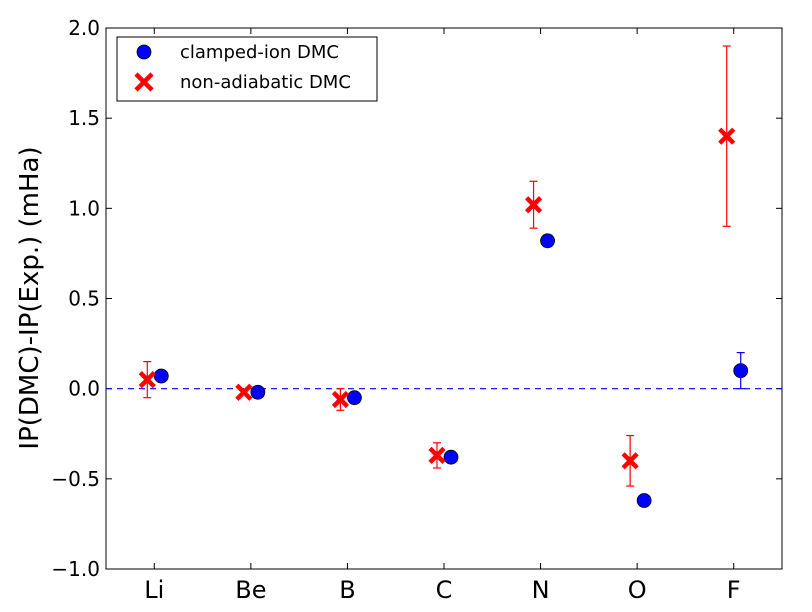  Describe the element at coordinates (84, 299) in the screenshot. I see `y-tick-label: 0.5` at that location.